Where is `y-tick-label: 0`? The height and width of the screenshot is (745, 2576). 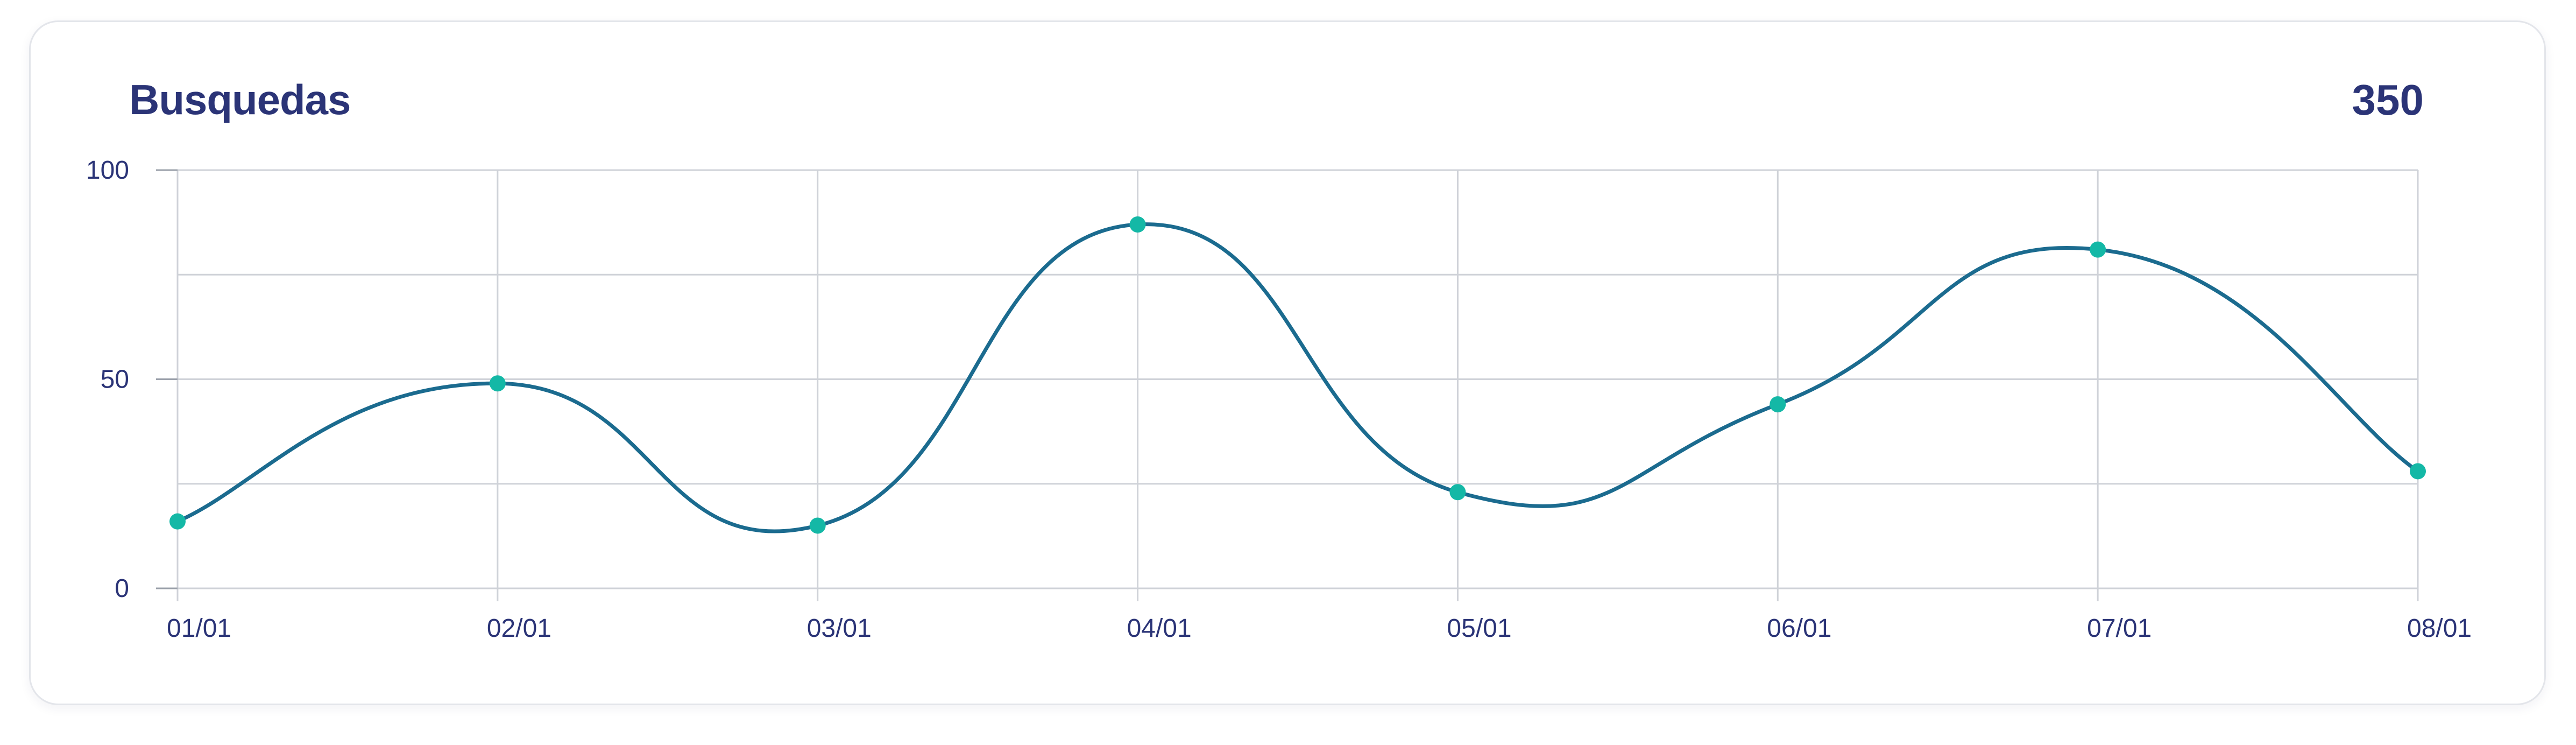 y-tick-label: 0 is located at coordinates (122, 588).